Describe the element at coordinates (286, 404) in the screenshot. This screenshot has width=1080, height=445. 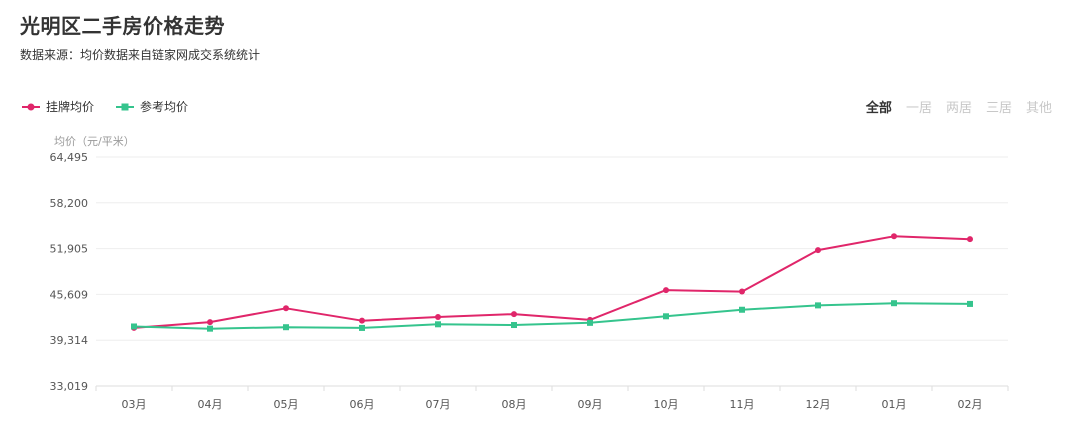
I see `x-tick-label: 05月` at that location.